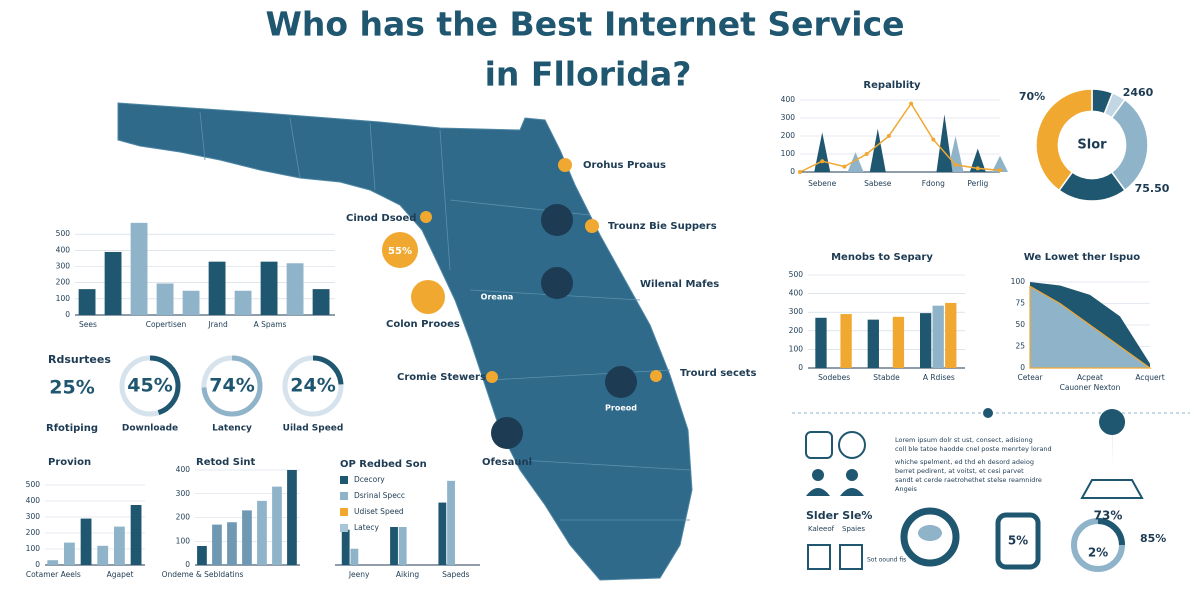  I want to click on map-markers, so click(522, 303).